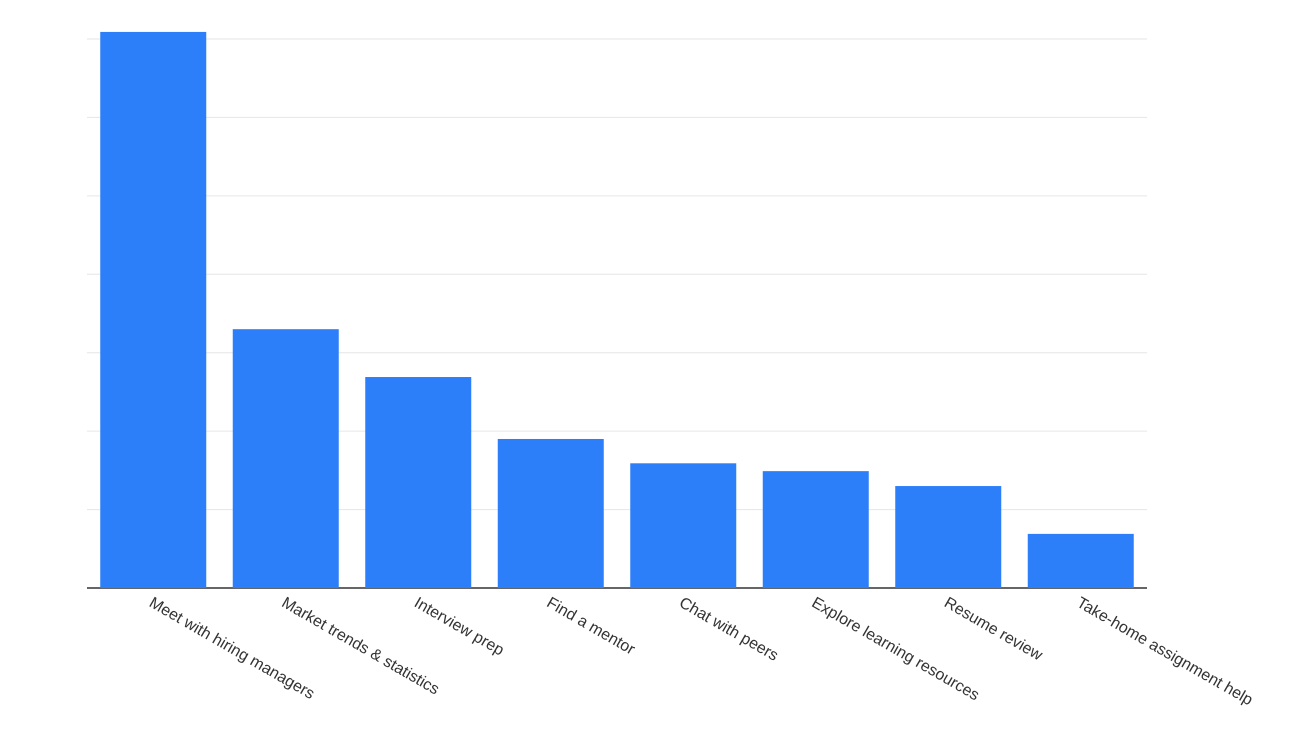  I want to click on x-tick-label: Interview prep, so click(459, 626).